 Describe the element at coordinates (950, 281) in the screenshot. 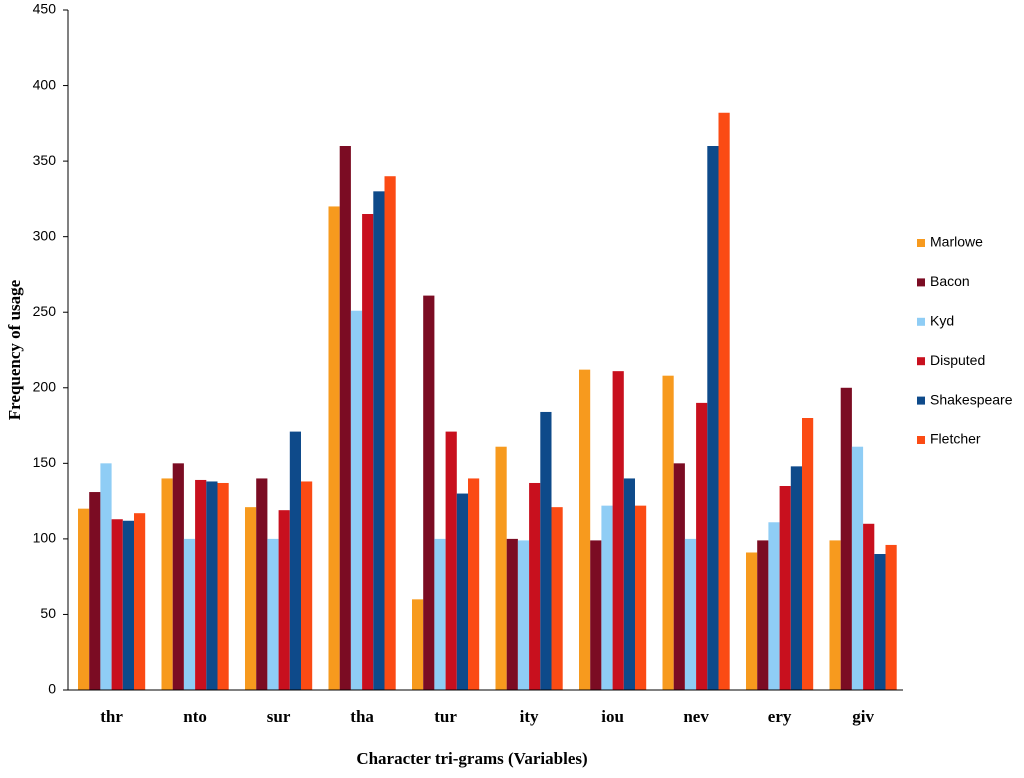

I see `legend-label: Bacon` at that location.